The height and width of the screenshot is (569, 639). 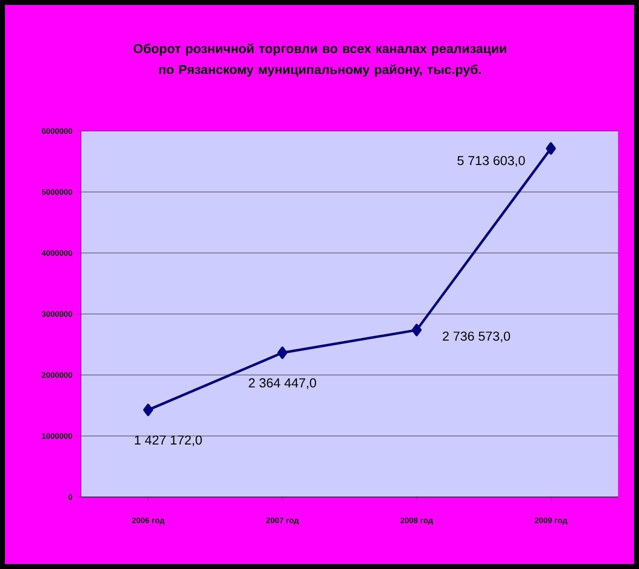 What do you see at coordinates (476, 337) in the screenshot?
I see `data-label: 2 736 573,0` at bounding box center [476, 337].